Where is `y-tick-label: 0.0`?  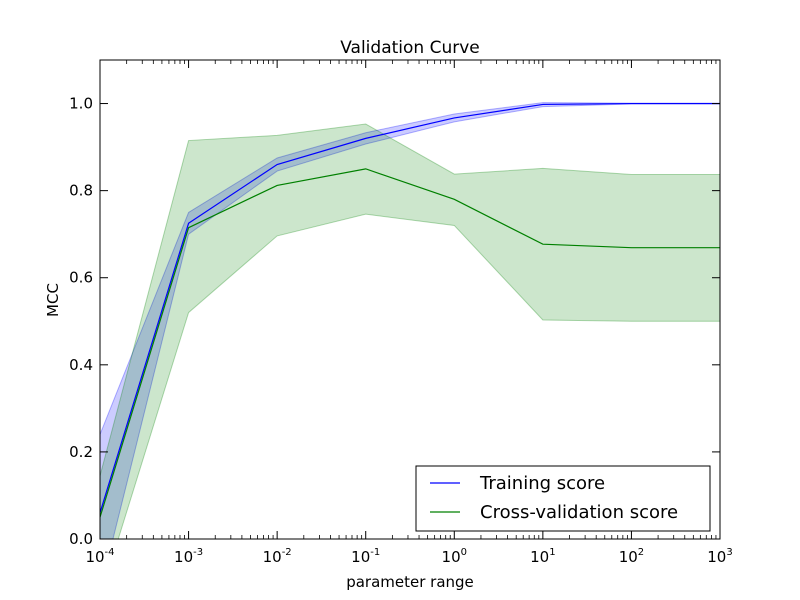
y-tick-label: 0.0 is located at coordinates (81, 539).